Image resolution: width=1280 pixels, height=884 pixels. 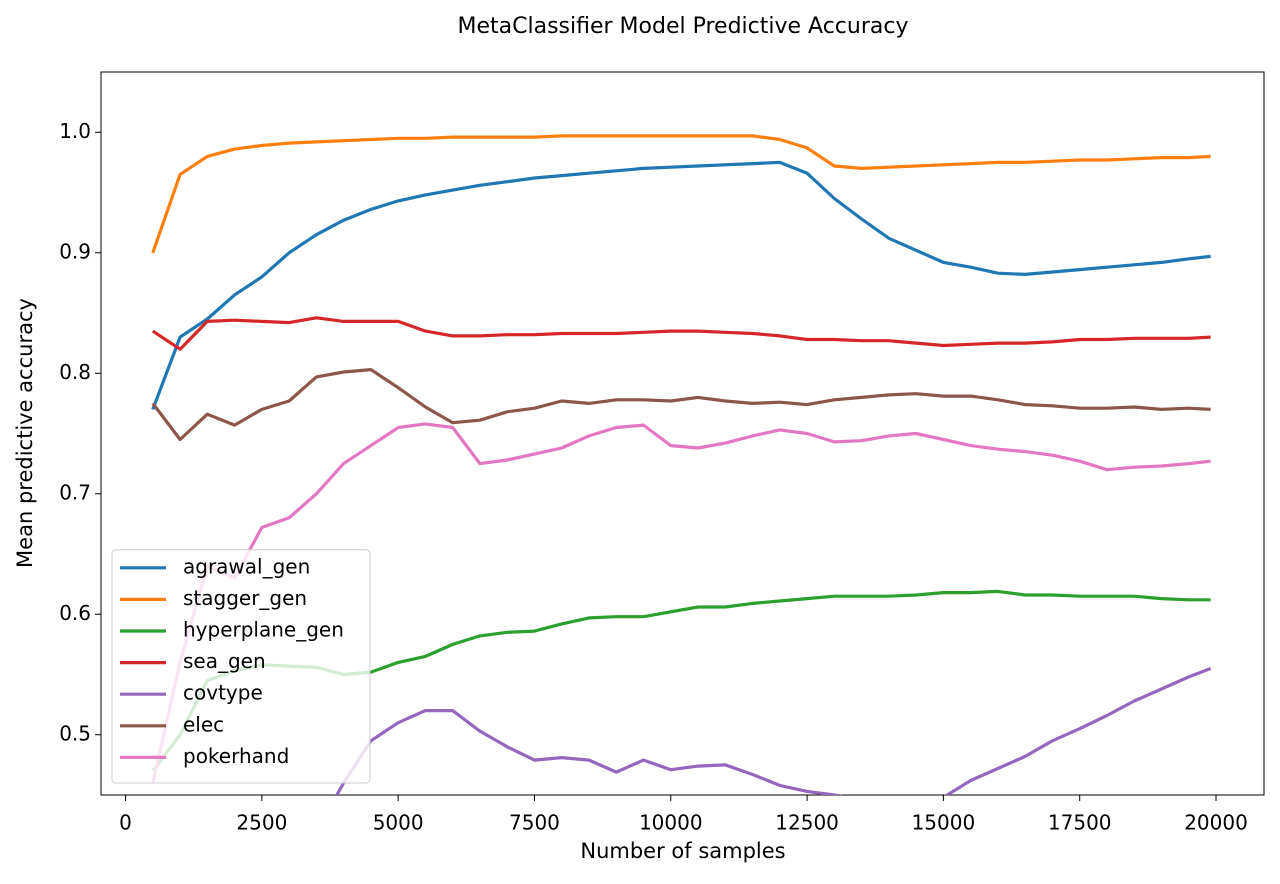 What do you see at coordinates (671, 823) in the screenshot?
I see `x-tick-label: 10000` at bounding box center [671, 823].